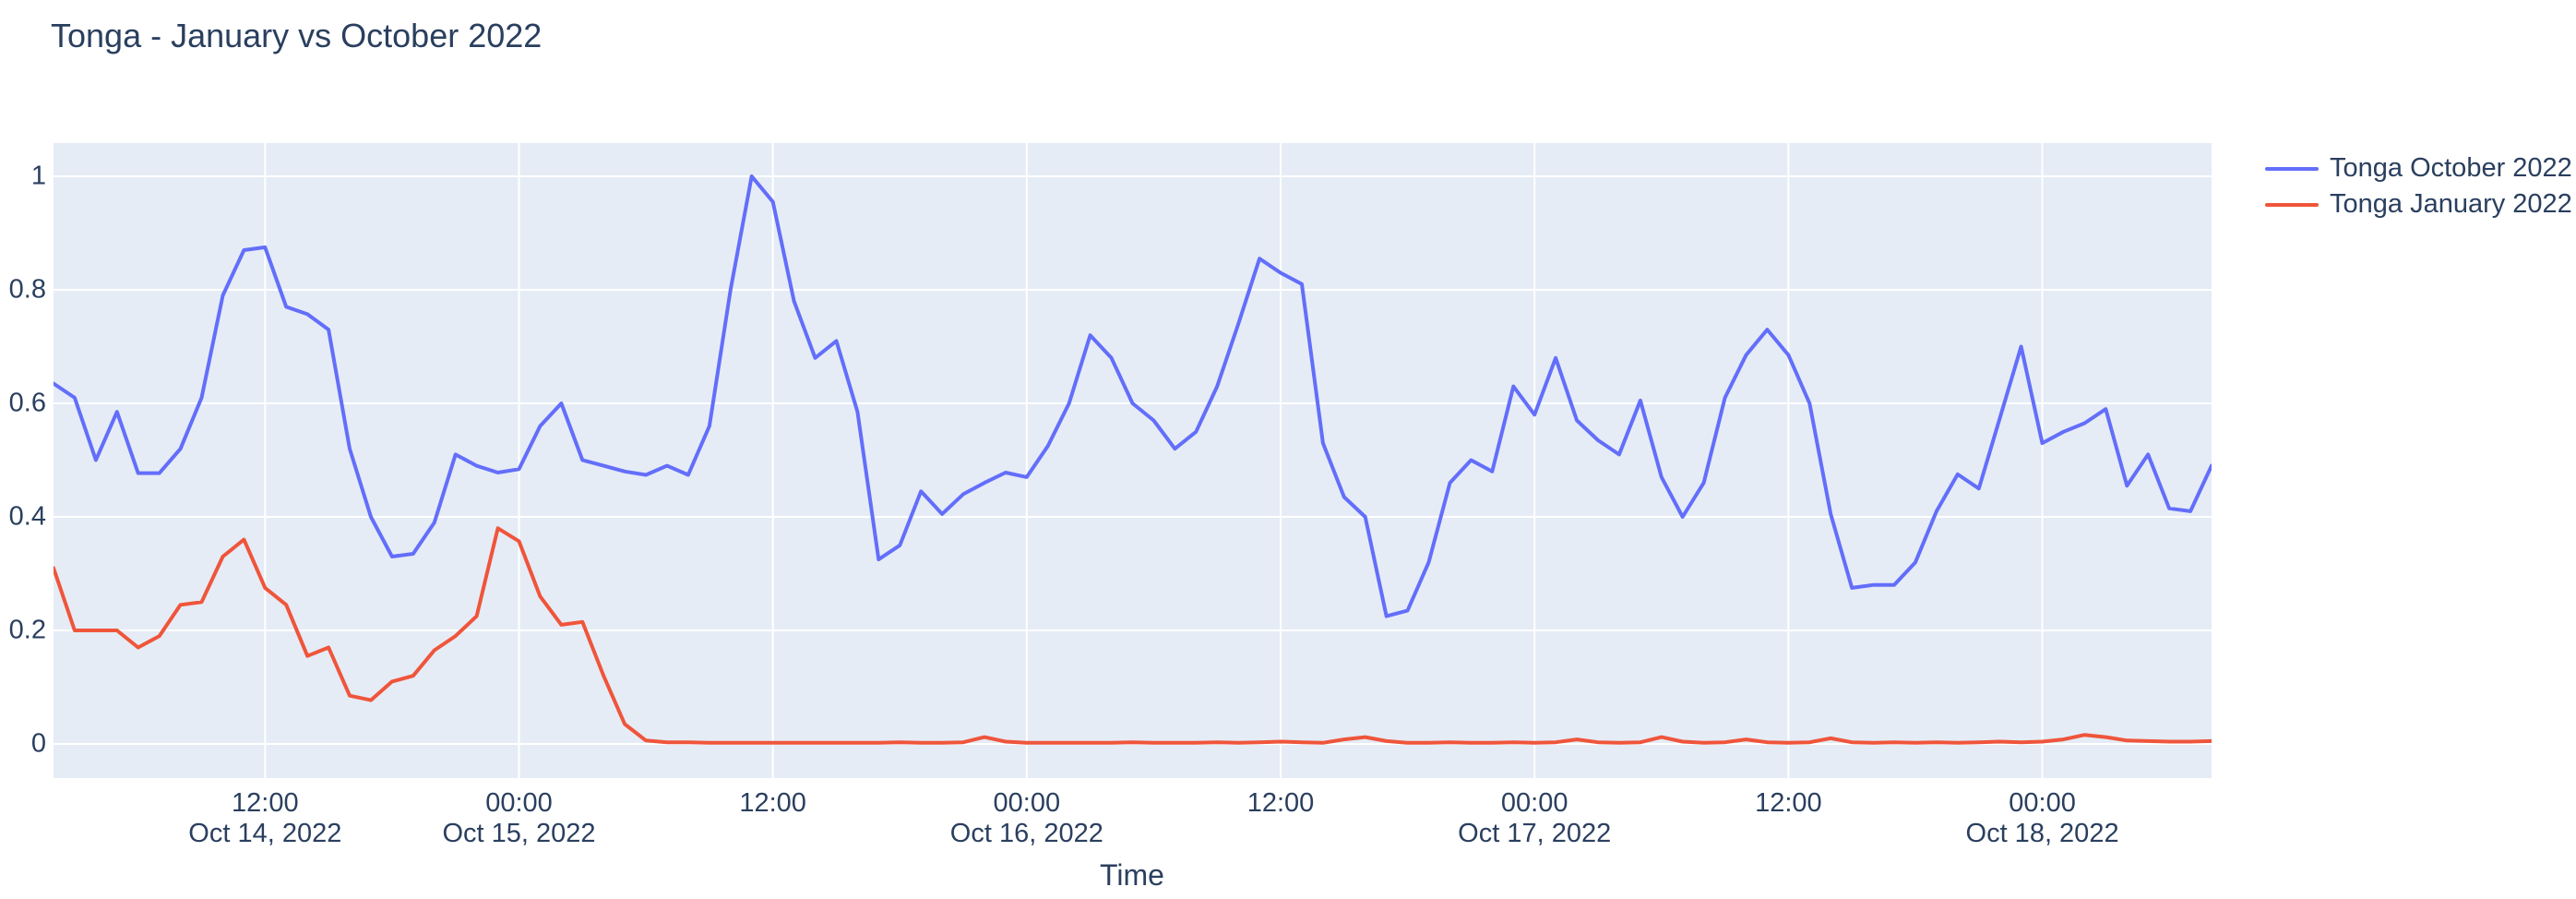  Describe the element at coordinates (1026, 834) in the screenshot. I see `x-tick-date: Oct 16, 2022` at that location.